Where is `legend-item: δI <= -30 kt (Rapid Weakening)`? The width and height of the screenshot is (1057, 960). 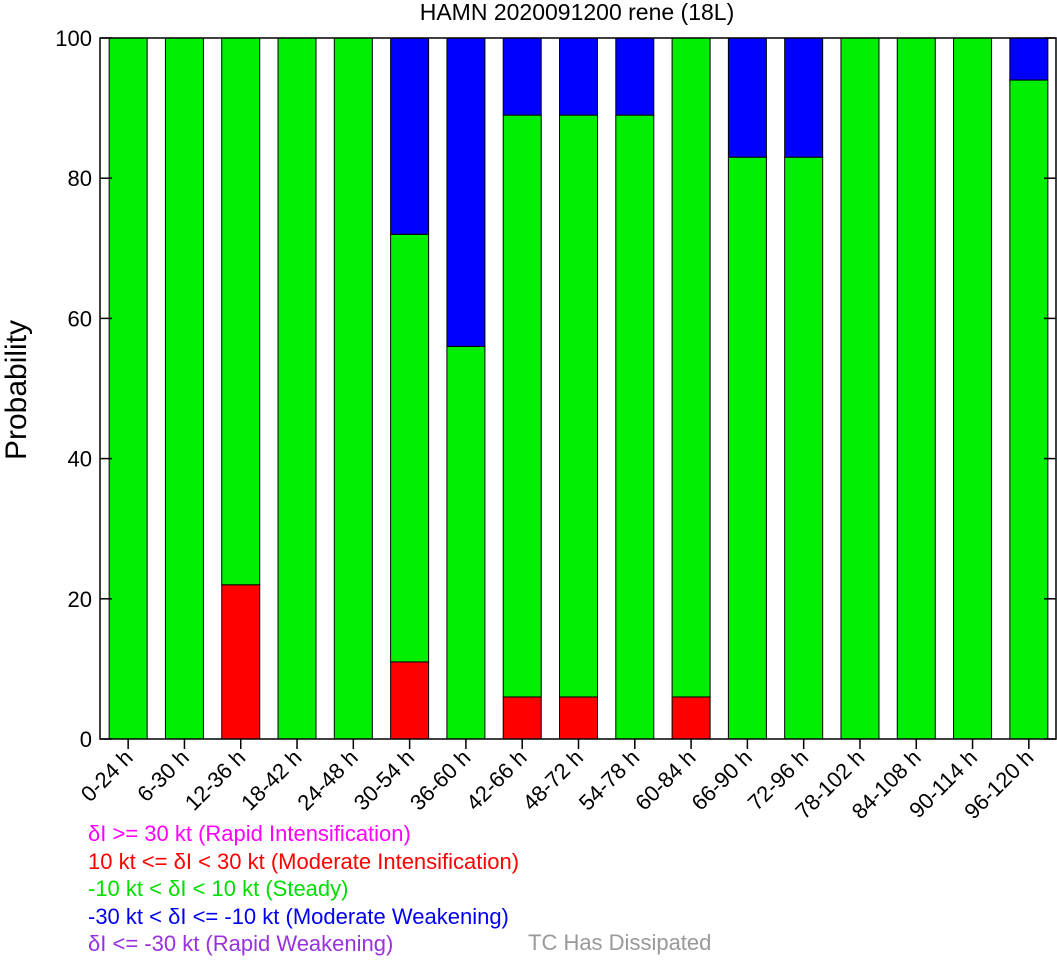 legend-item: δI <= -30 kt (Rapid Weakening) is located at coordinates (241, 943).